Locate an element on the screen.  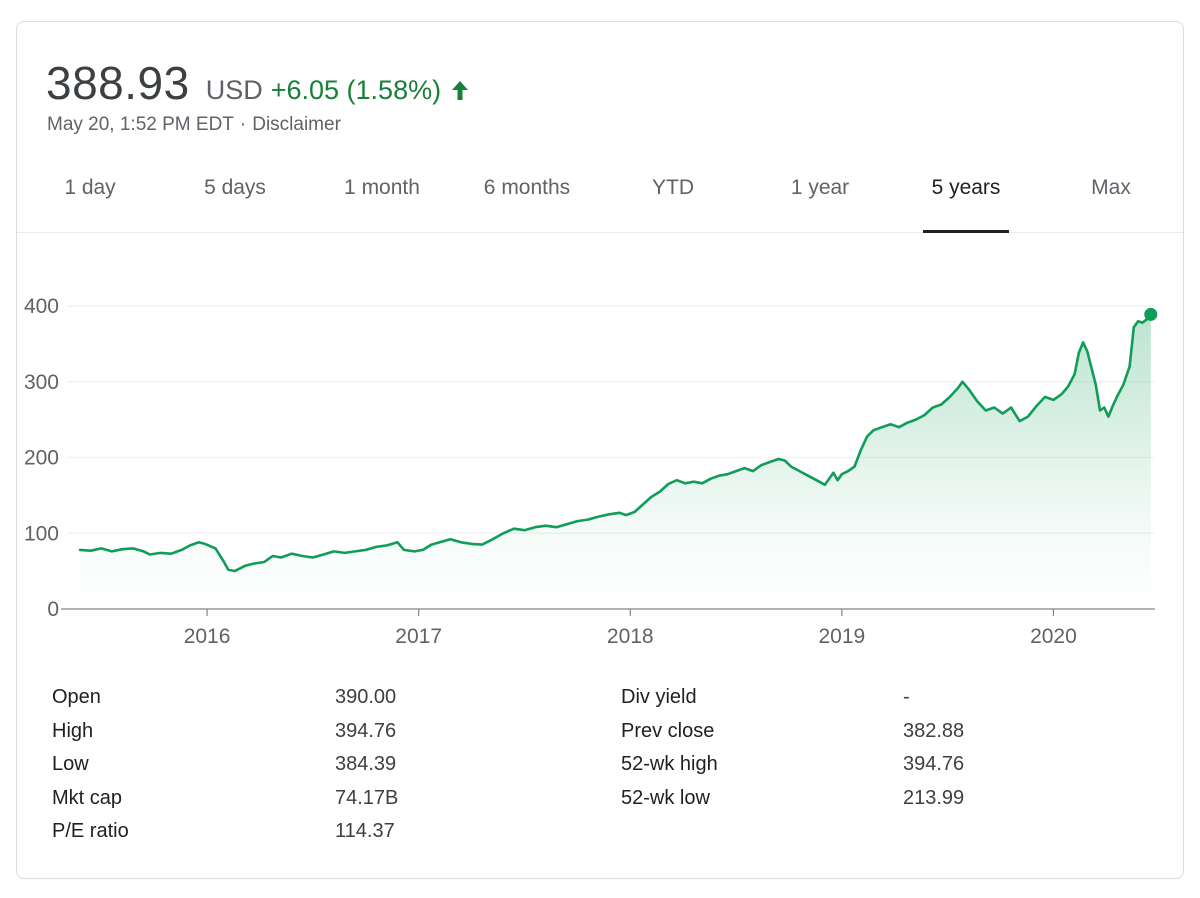
tab-5-years: 5 years is located at coordinates (966, 187).